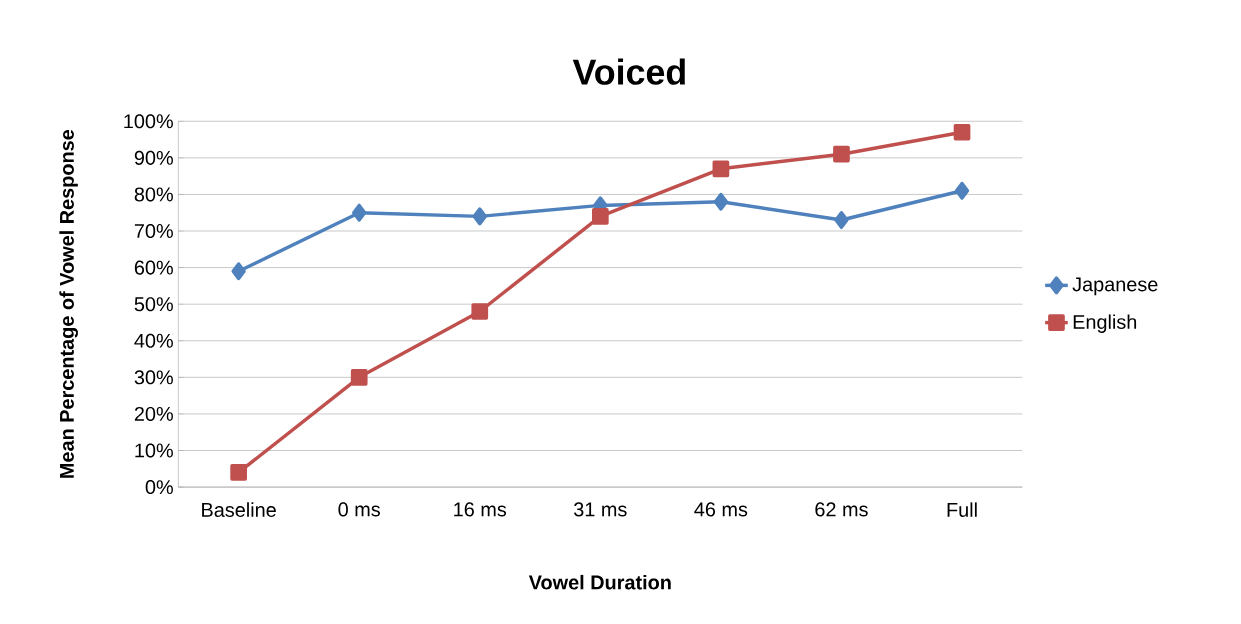 The image size is (1241, 624). What do you see at coordinates (153, 267) in the screenshot?
I see `y-tick-label: 60%` at bounding box center [153, 267].